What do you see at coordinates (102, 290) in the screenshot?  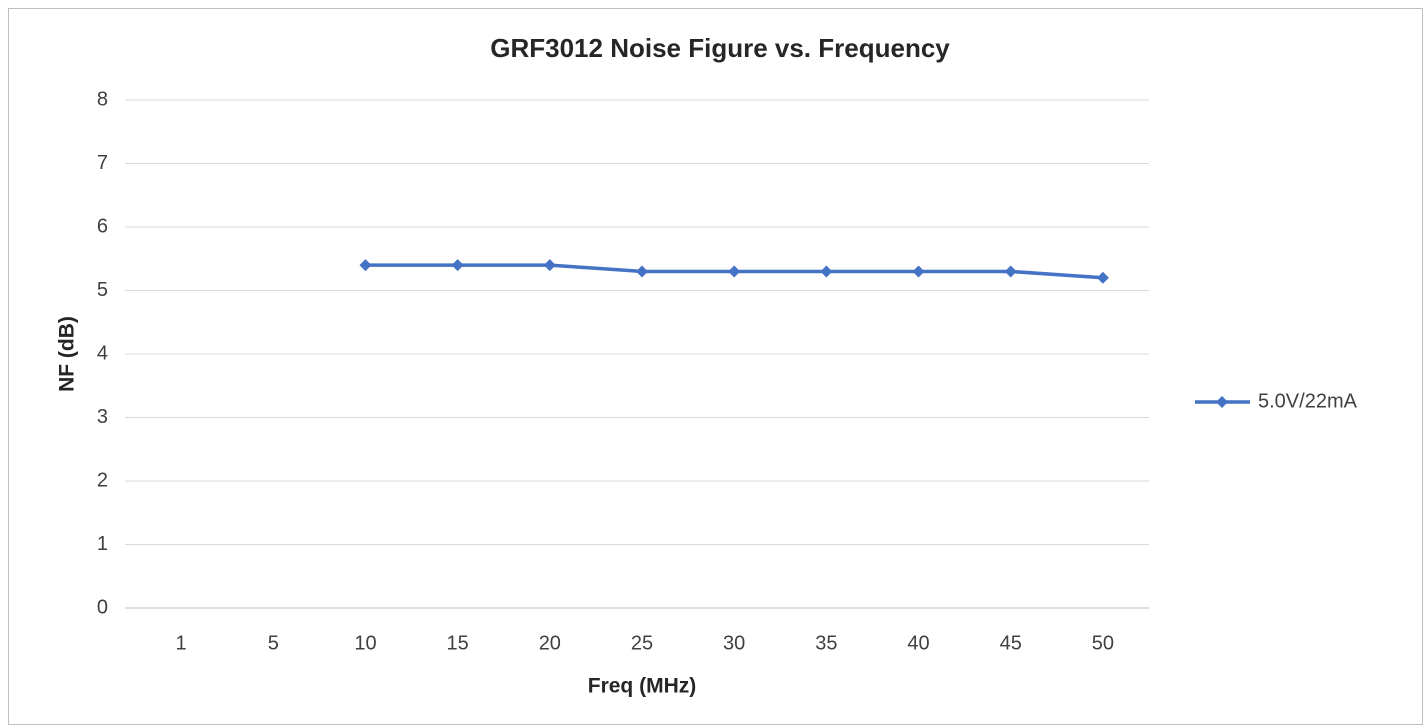 I see `y-tick-label: 5` at bounding box center [102, 290].